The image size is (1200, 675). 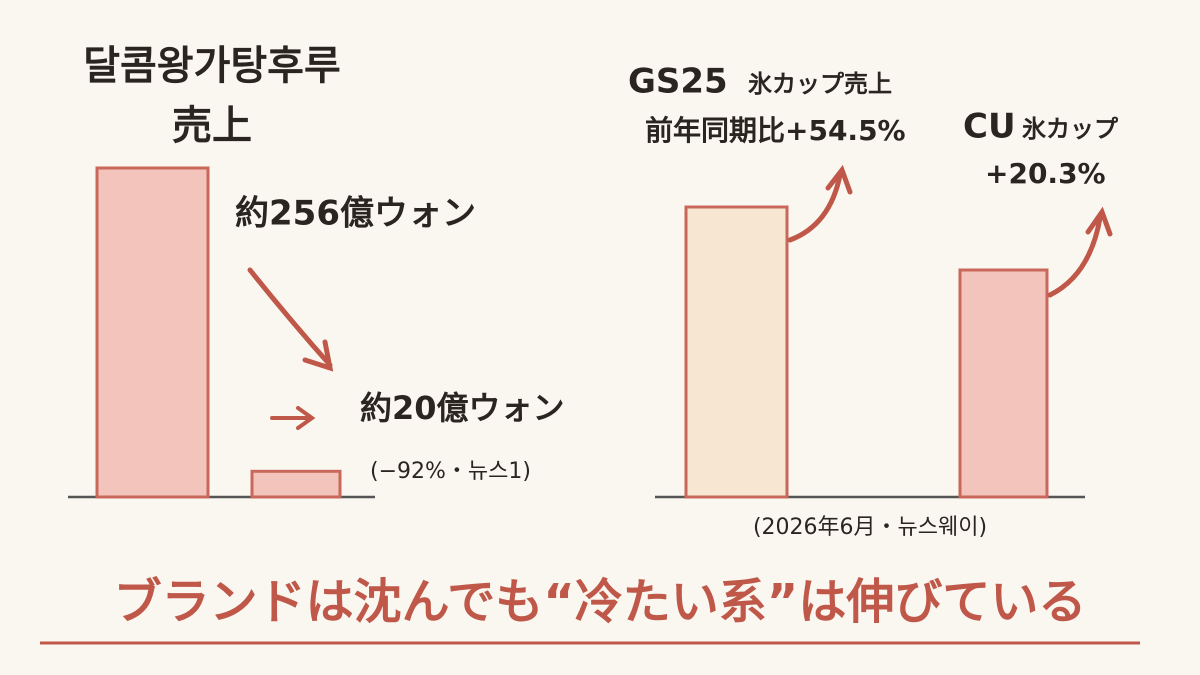 What do you see at coordinates (1045, 173) in the screenshot?
I see `change: +20.3%` at bounding box center [1045, 173].